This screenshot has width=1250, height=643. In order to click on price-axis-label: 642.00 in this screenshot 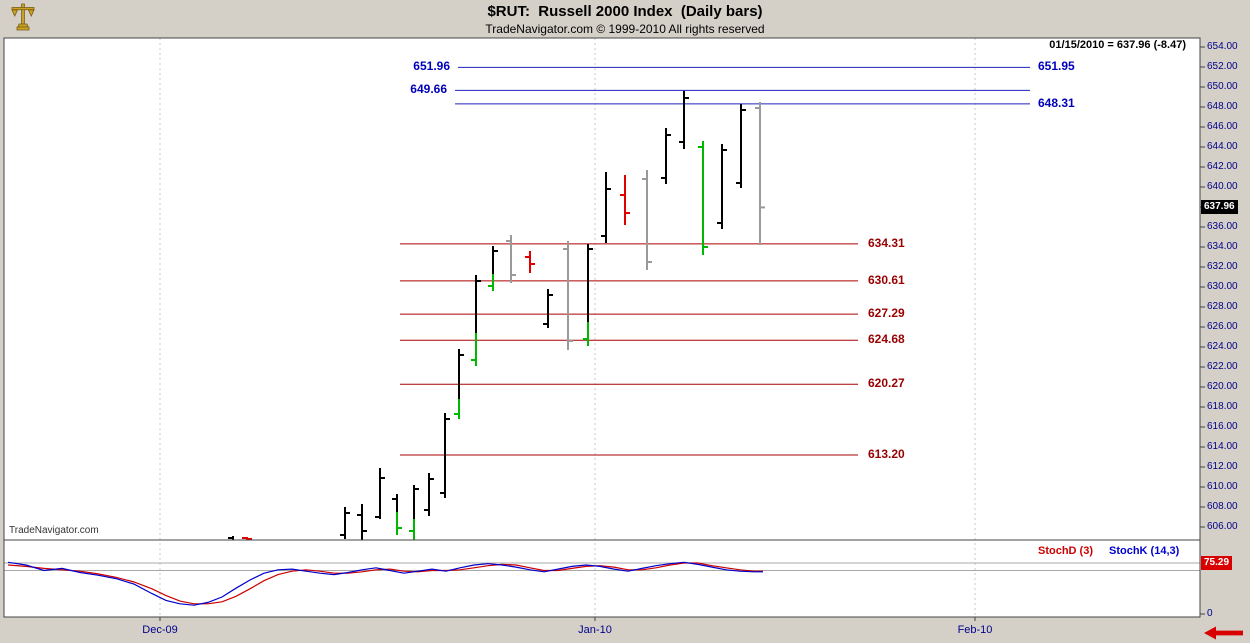, I will do `click(1222, 166)`.